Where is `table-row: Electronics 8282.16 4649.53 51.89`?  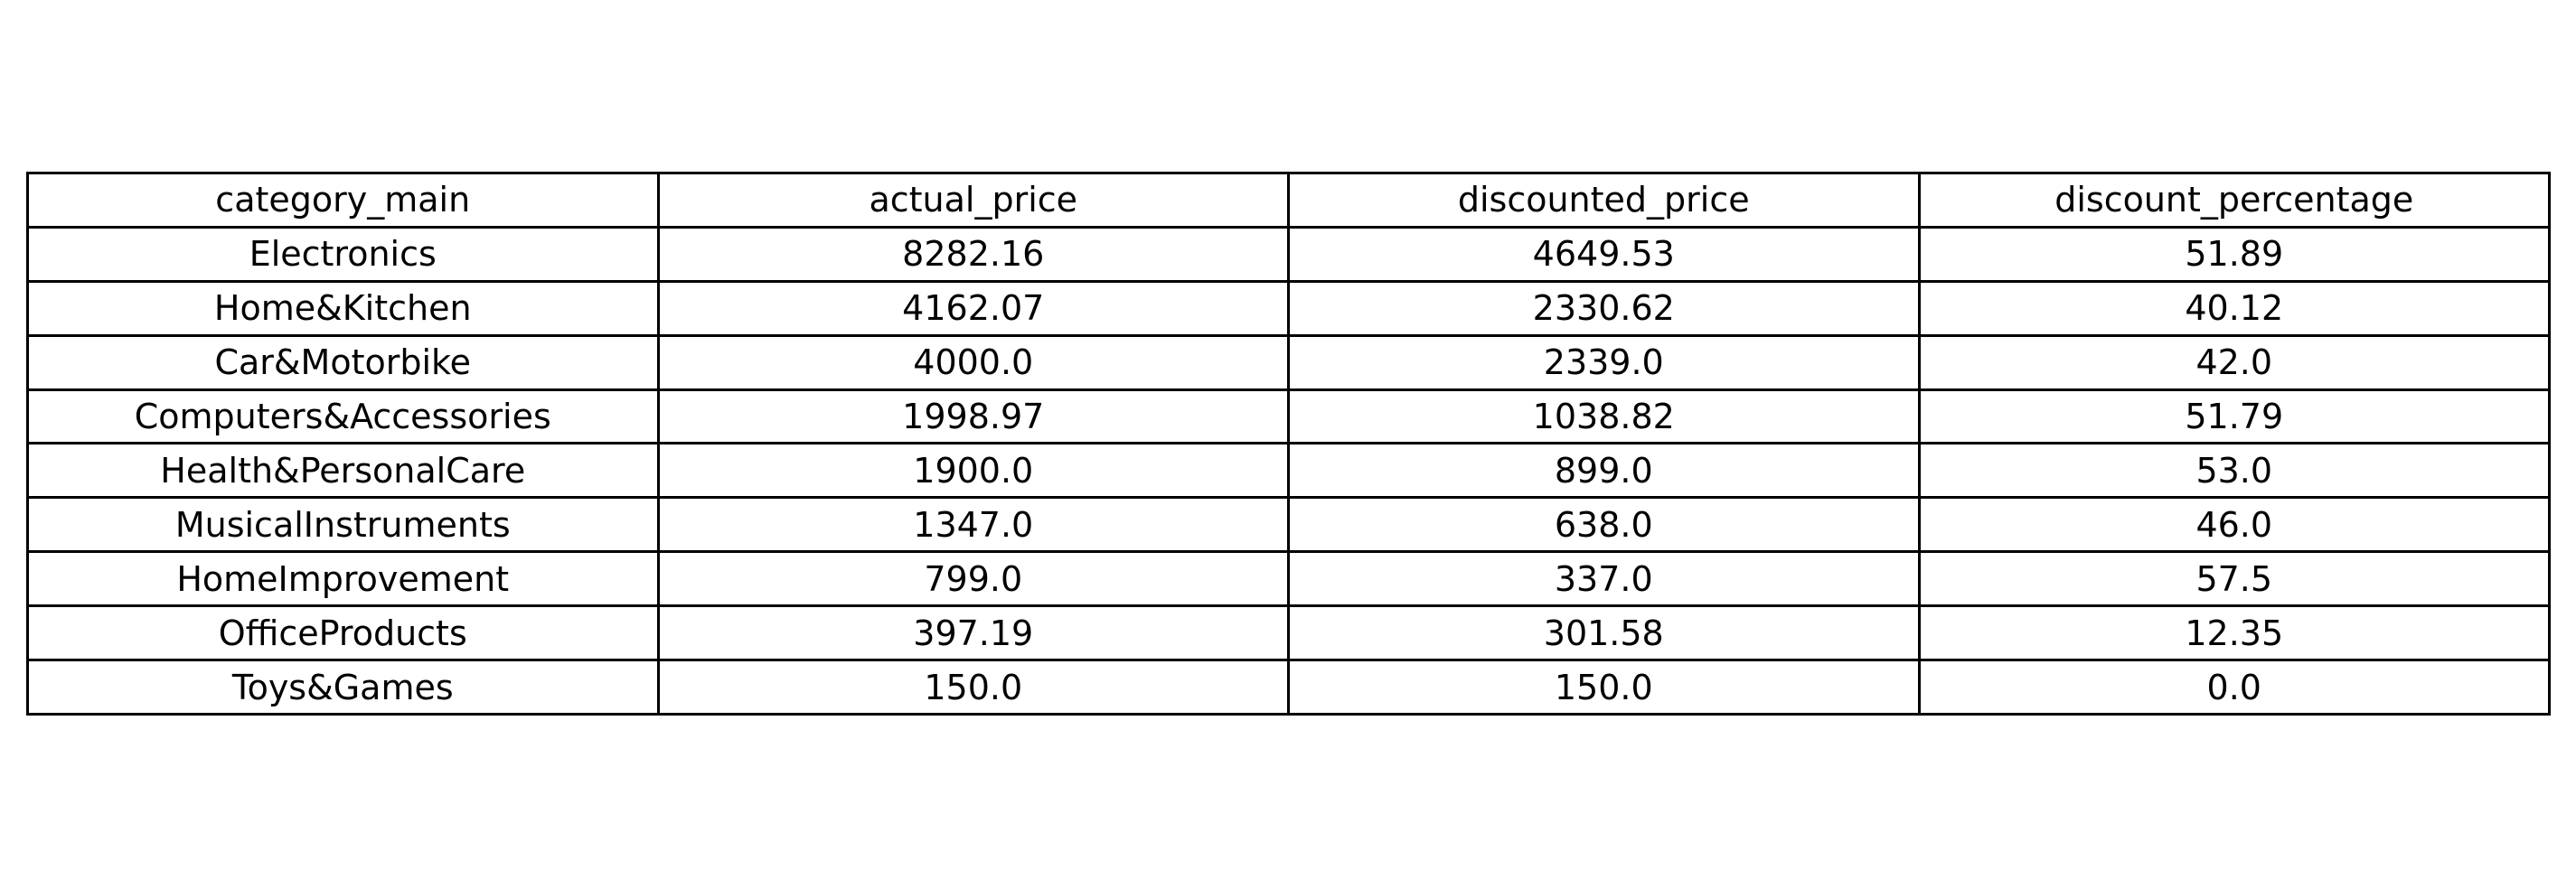
table-row: Electronics 8282.16 4649.53 51.89 is located at coordinates (1289, 254).